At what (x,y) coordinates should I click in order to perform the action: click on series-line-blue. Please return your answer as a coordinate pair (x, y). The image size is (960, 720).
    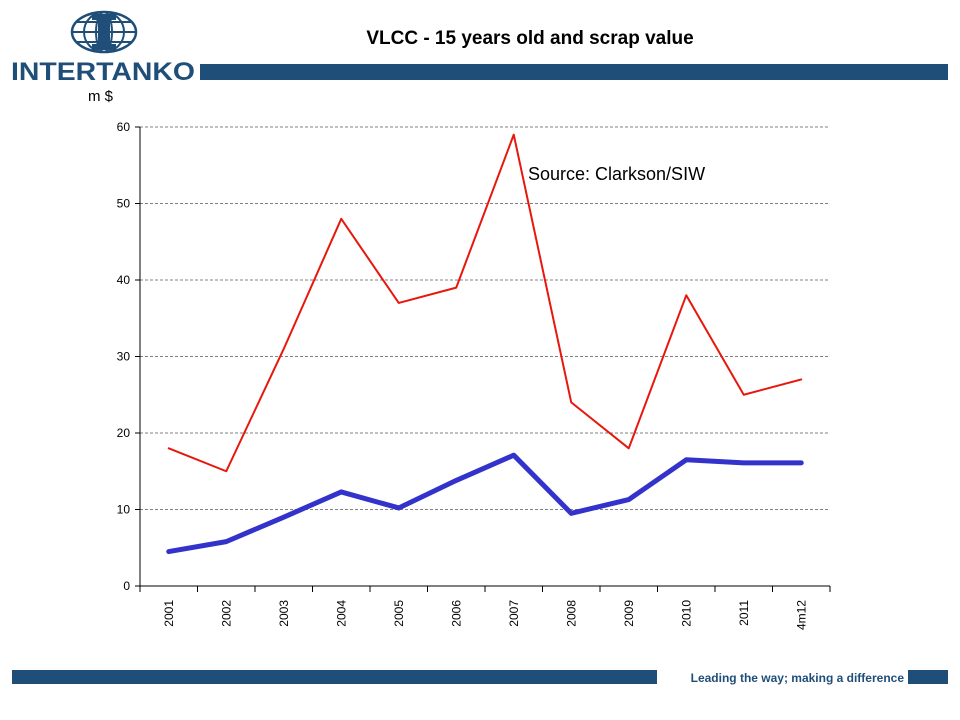
    Looking at the image, I should click on (485, 503).